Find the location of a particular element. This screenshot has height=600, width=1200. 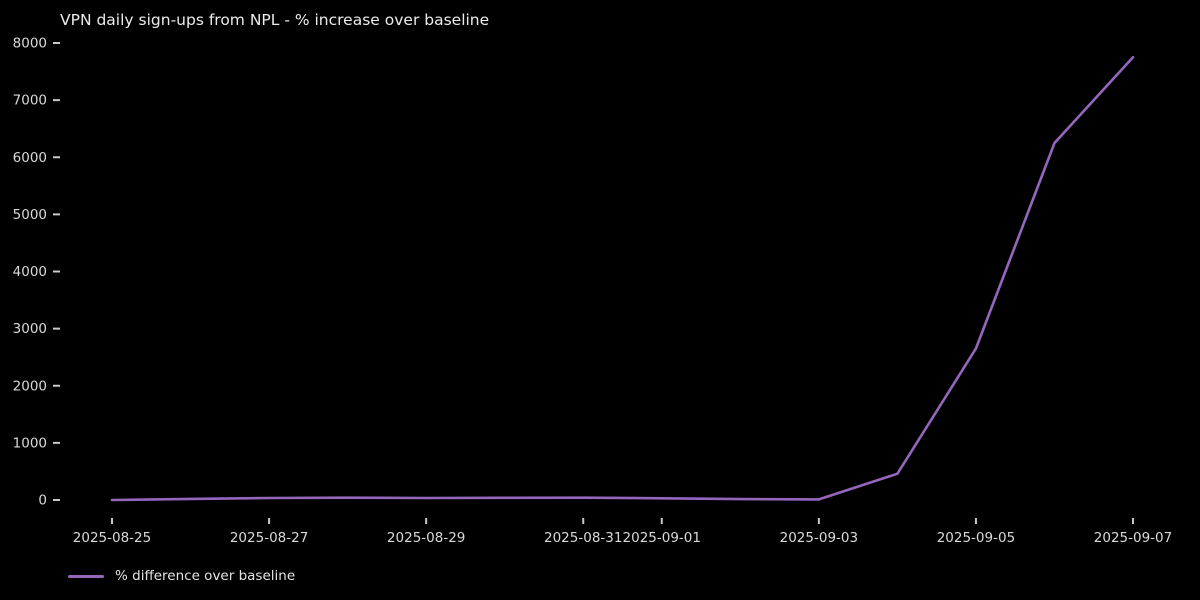

x-tick-label: 2025-09-05 is located at coordinates (976, 538).